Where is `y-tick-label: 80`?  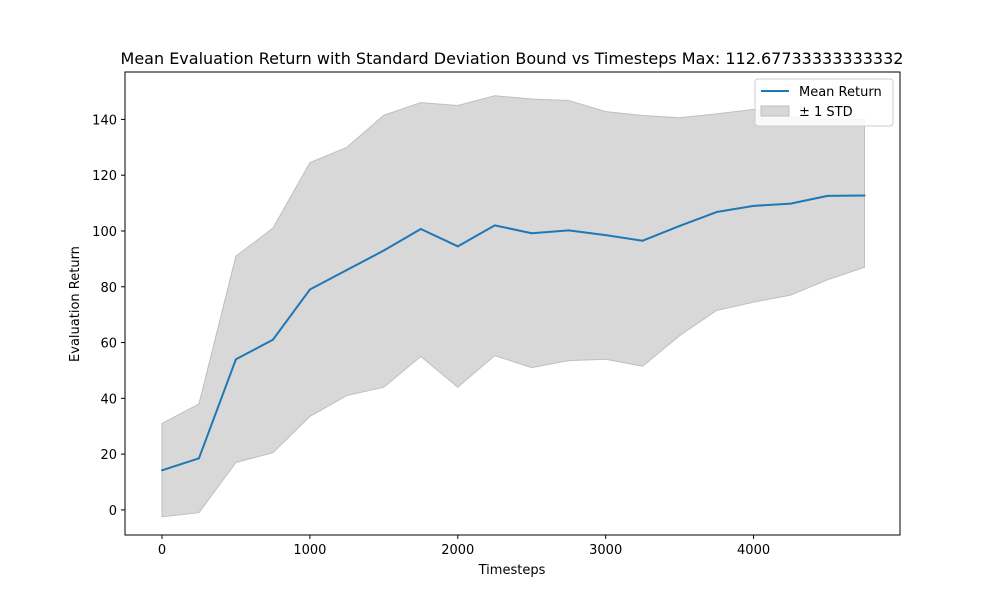 y-tick-label: 80 is located at coordinates (108, 288).